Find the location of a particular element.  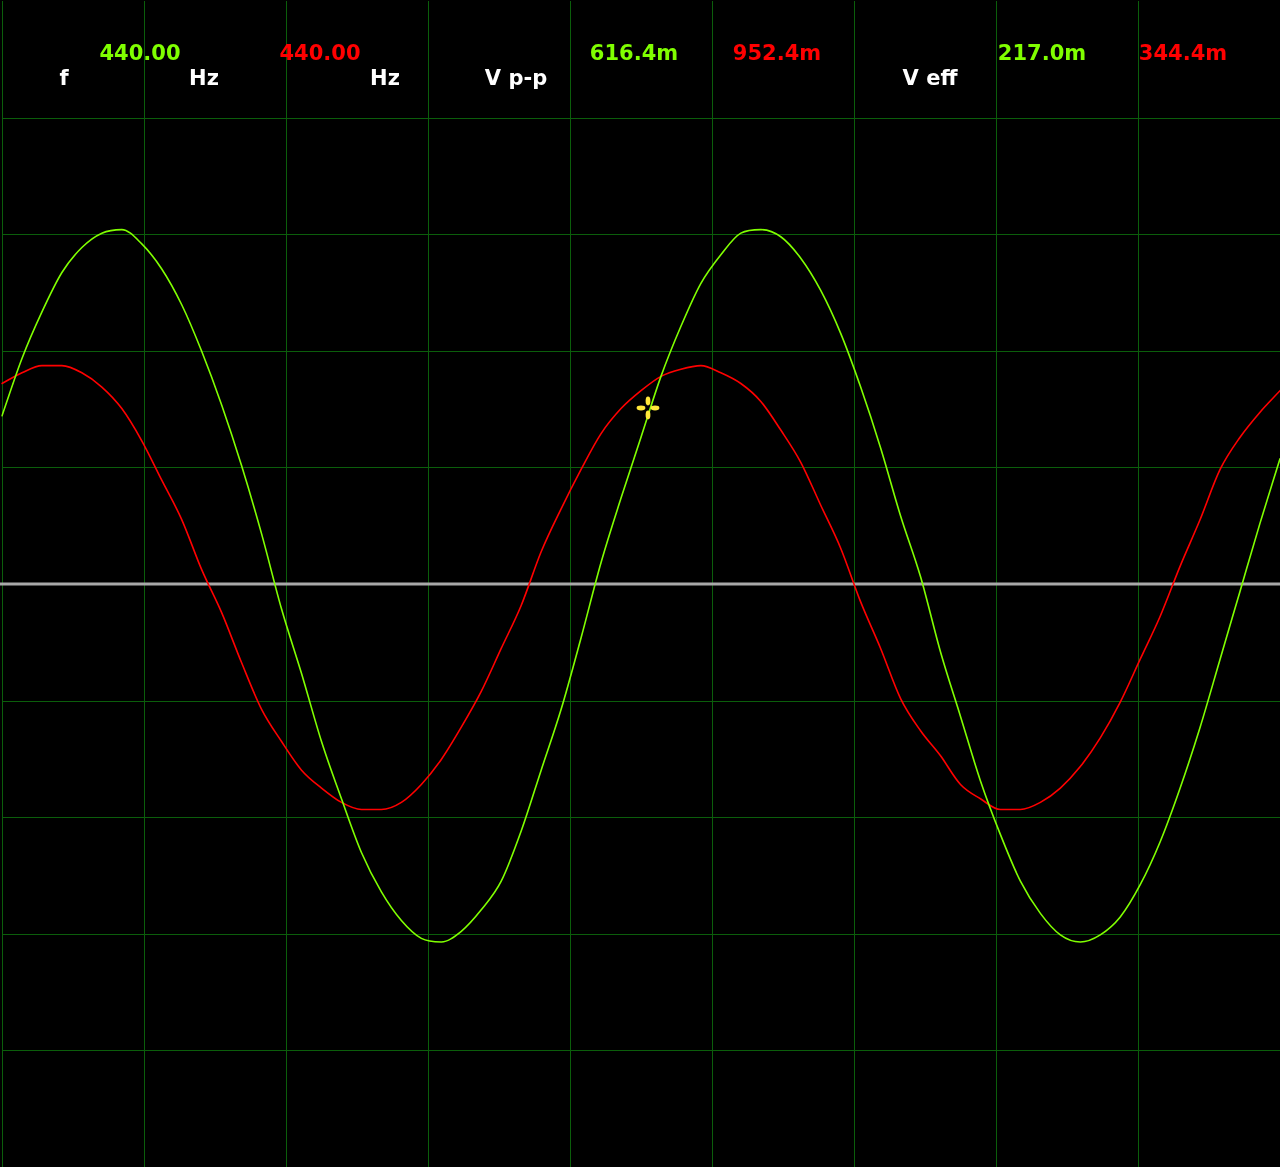

text: 217.0m is located at coordinates (1042, 53).